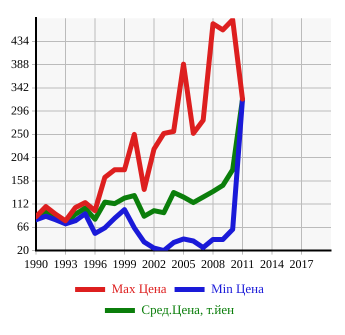  What do you see at coordinates (20, 133) in the screenshot?
I see `y-tick-label: 250` at bounding box center [20, 133].